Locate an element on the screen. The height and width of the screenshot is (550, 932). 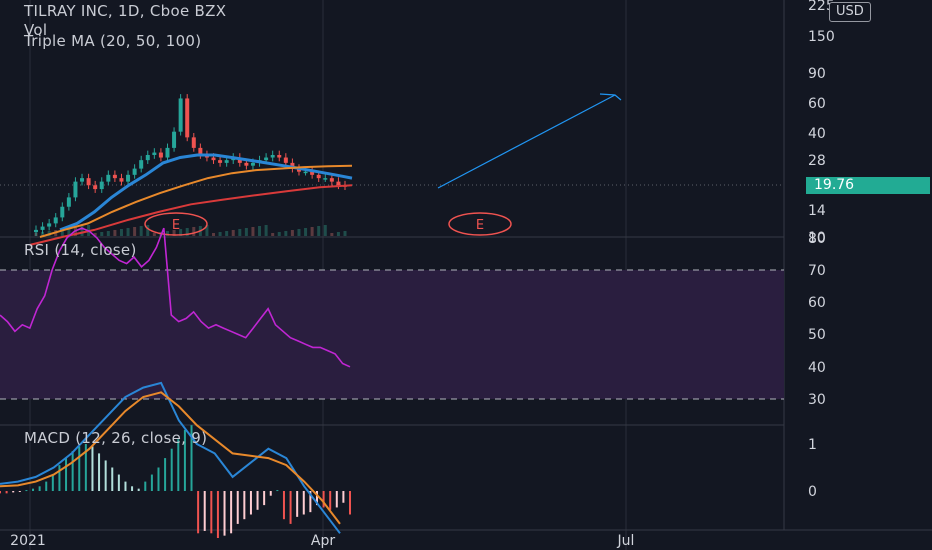
currency-button: USD is located at coordinates (850, 12).